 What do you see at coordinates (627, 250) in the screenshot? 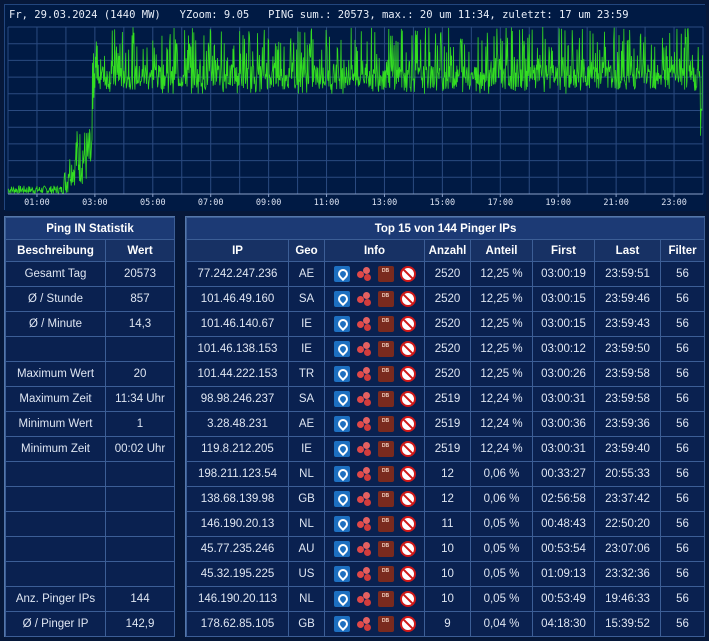
I see `pinger-header-6: Last` at bounding box center [627, 250].